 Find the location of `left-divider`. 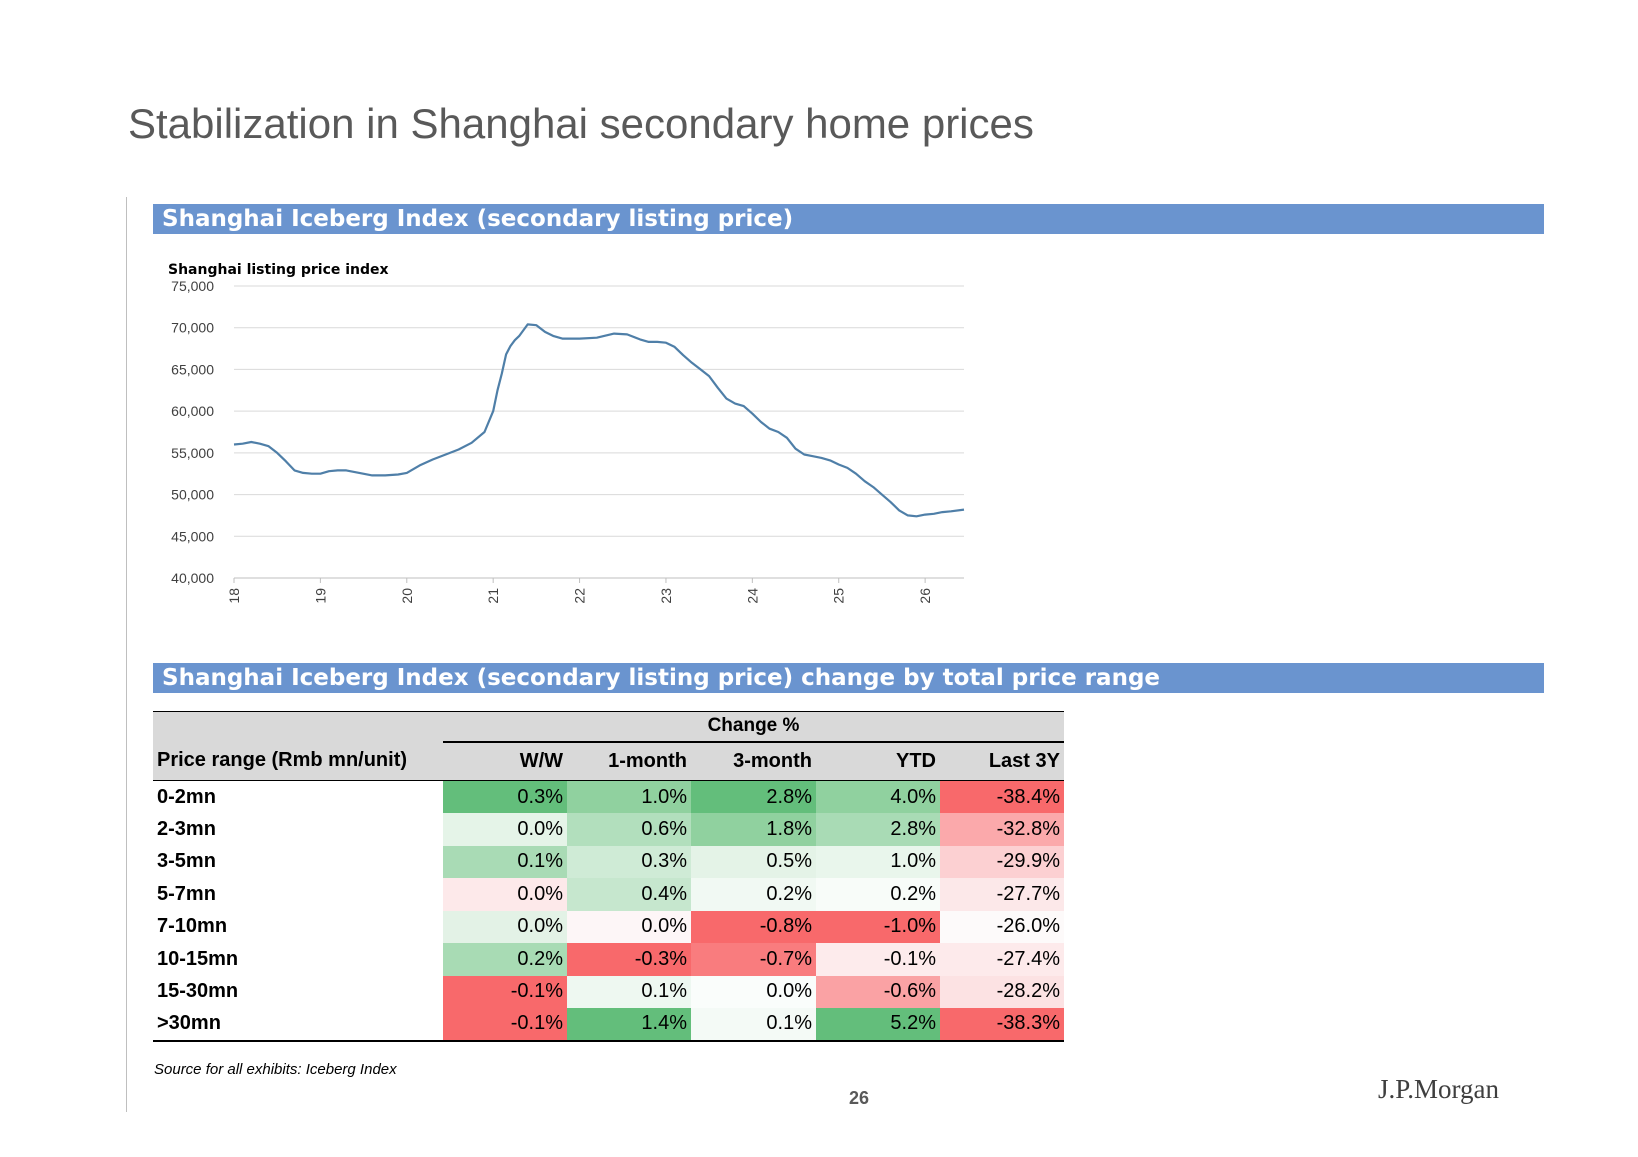

left-divider is located at coordinates (126, 654).